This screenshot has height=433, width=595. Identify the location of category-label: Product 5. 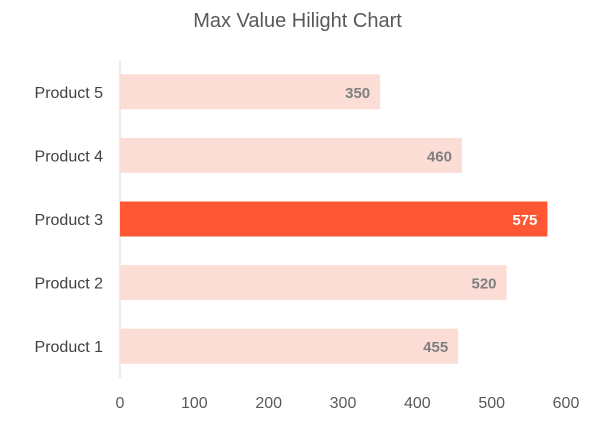
(69, 93).